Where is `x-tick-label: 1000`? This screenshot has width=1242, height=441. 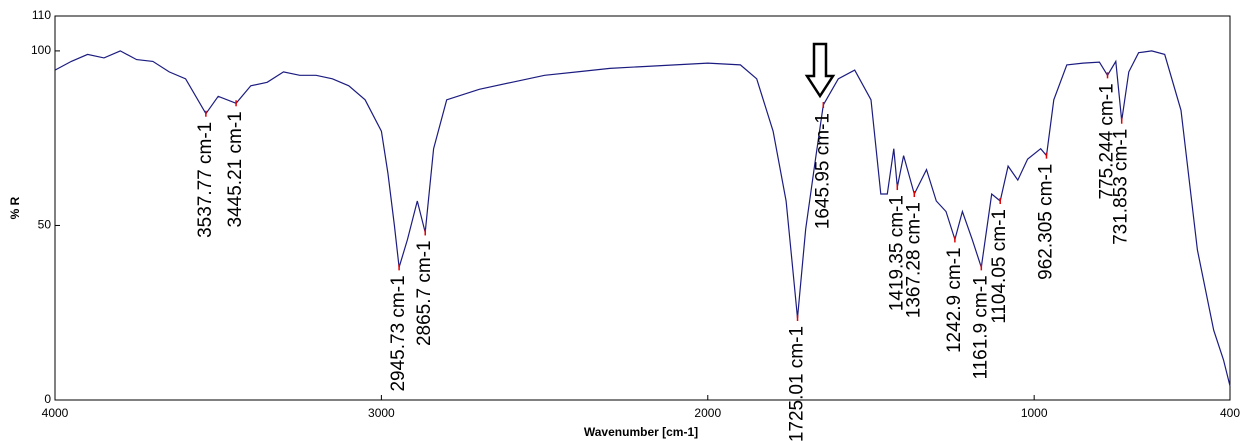 x-tick-label: 1000 is located at coordinates (1034, 413).